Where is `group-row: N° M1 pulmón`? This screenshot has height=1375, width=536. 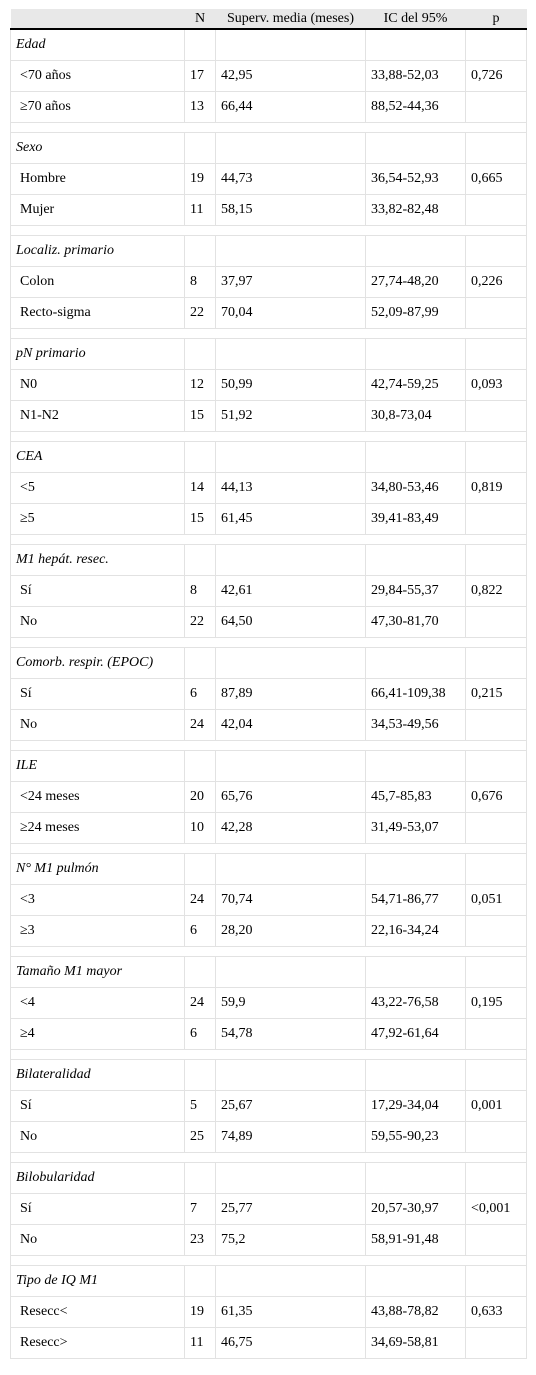 group-row: N° M1 pulmón is located at coordinates (268, 869).